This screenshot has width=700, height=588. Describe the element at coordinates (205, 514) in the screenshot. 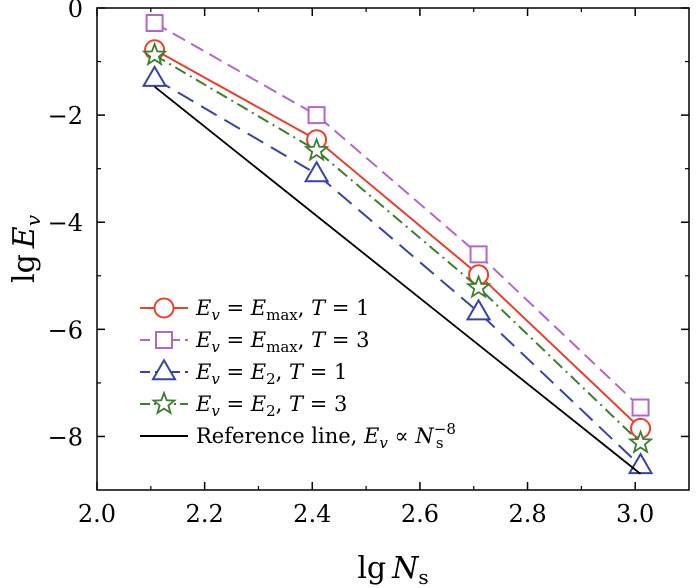

I see `x-tick-label: 2.2` at that location.